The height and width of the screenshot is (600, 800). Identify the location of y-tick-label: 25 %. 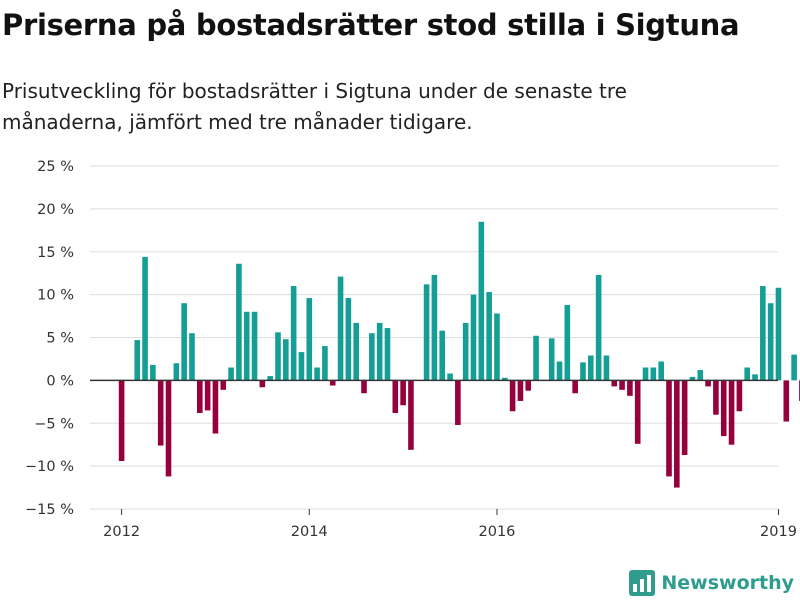
(55, 167).